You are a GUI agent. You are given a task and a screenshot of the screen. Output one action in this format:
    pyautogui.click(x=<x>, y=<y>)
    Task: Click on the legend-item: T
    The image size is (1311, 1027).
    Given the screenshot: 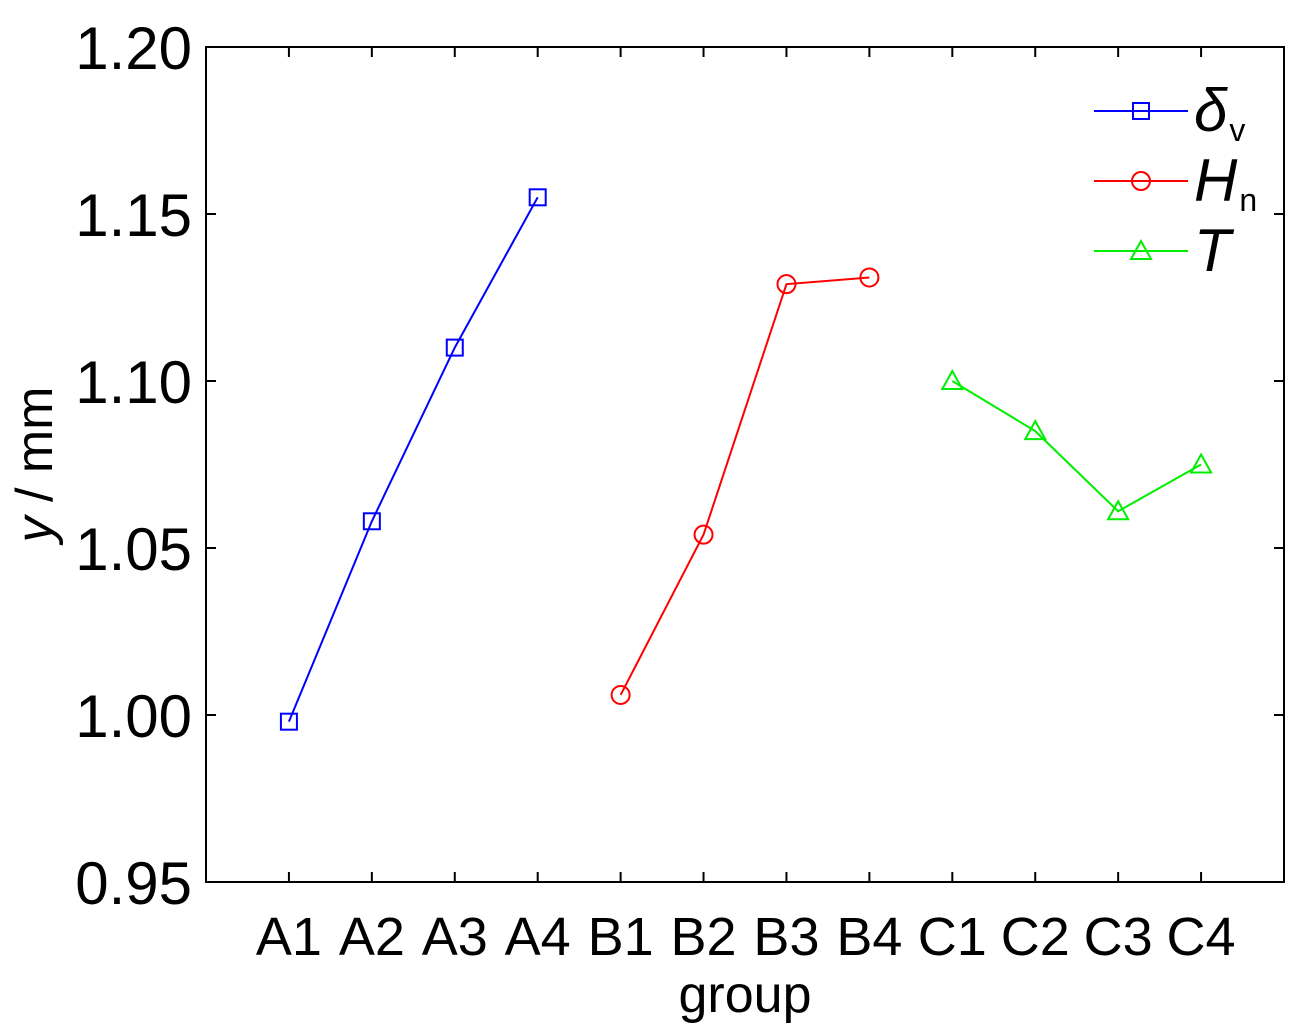 What is the action you would take?
    pyautogui.click(x=1164, y=250)
    